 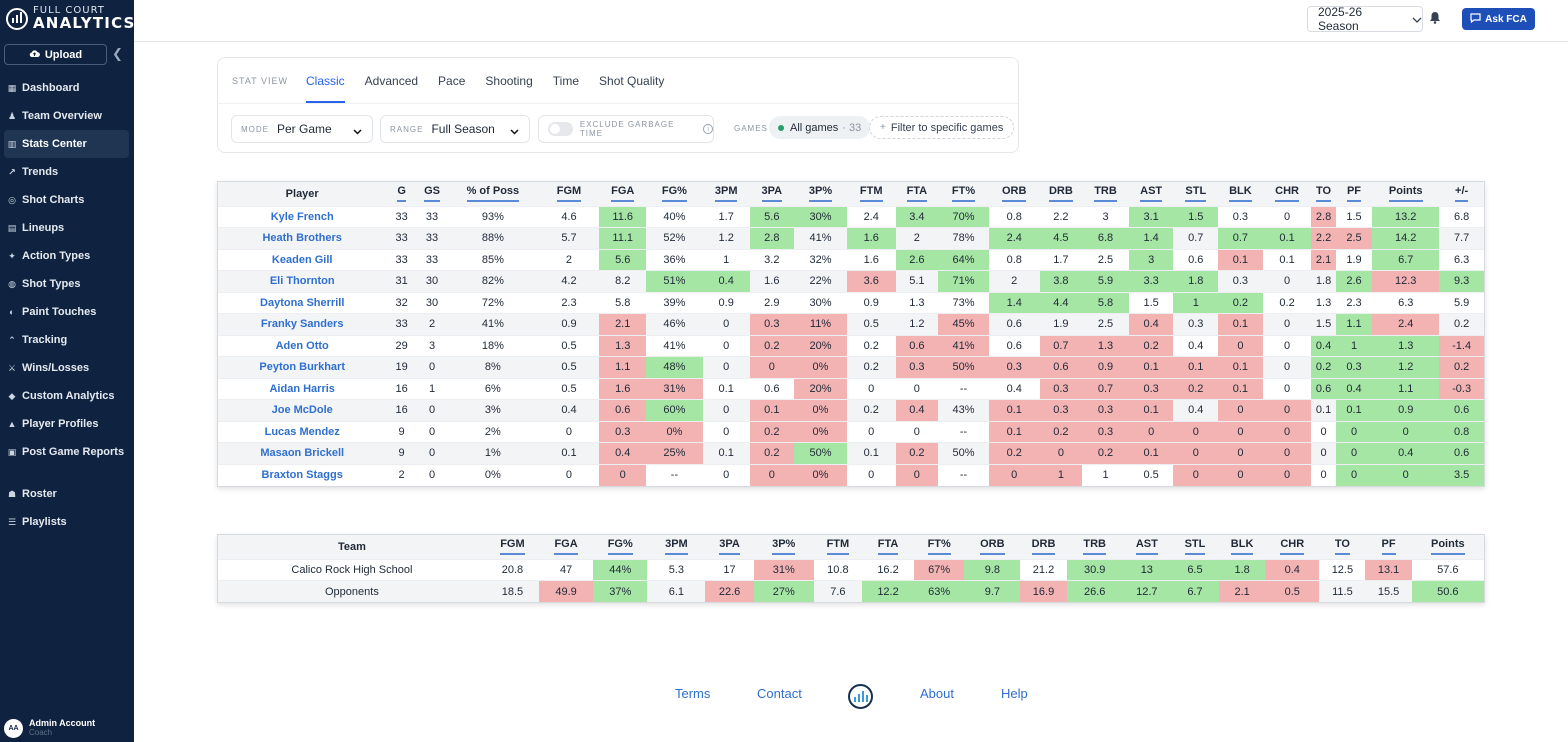 I want to click on toggle-switch, so click(x=560, y=129).